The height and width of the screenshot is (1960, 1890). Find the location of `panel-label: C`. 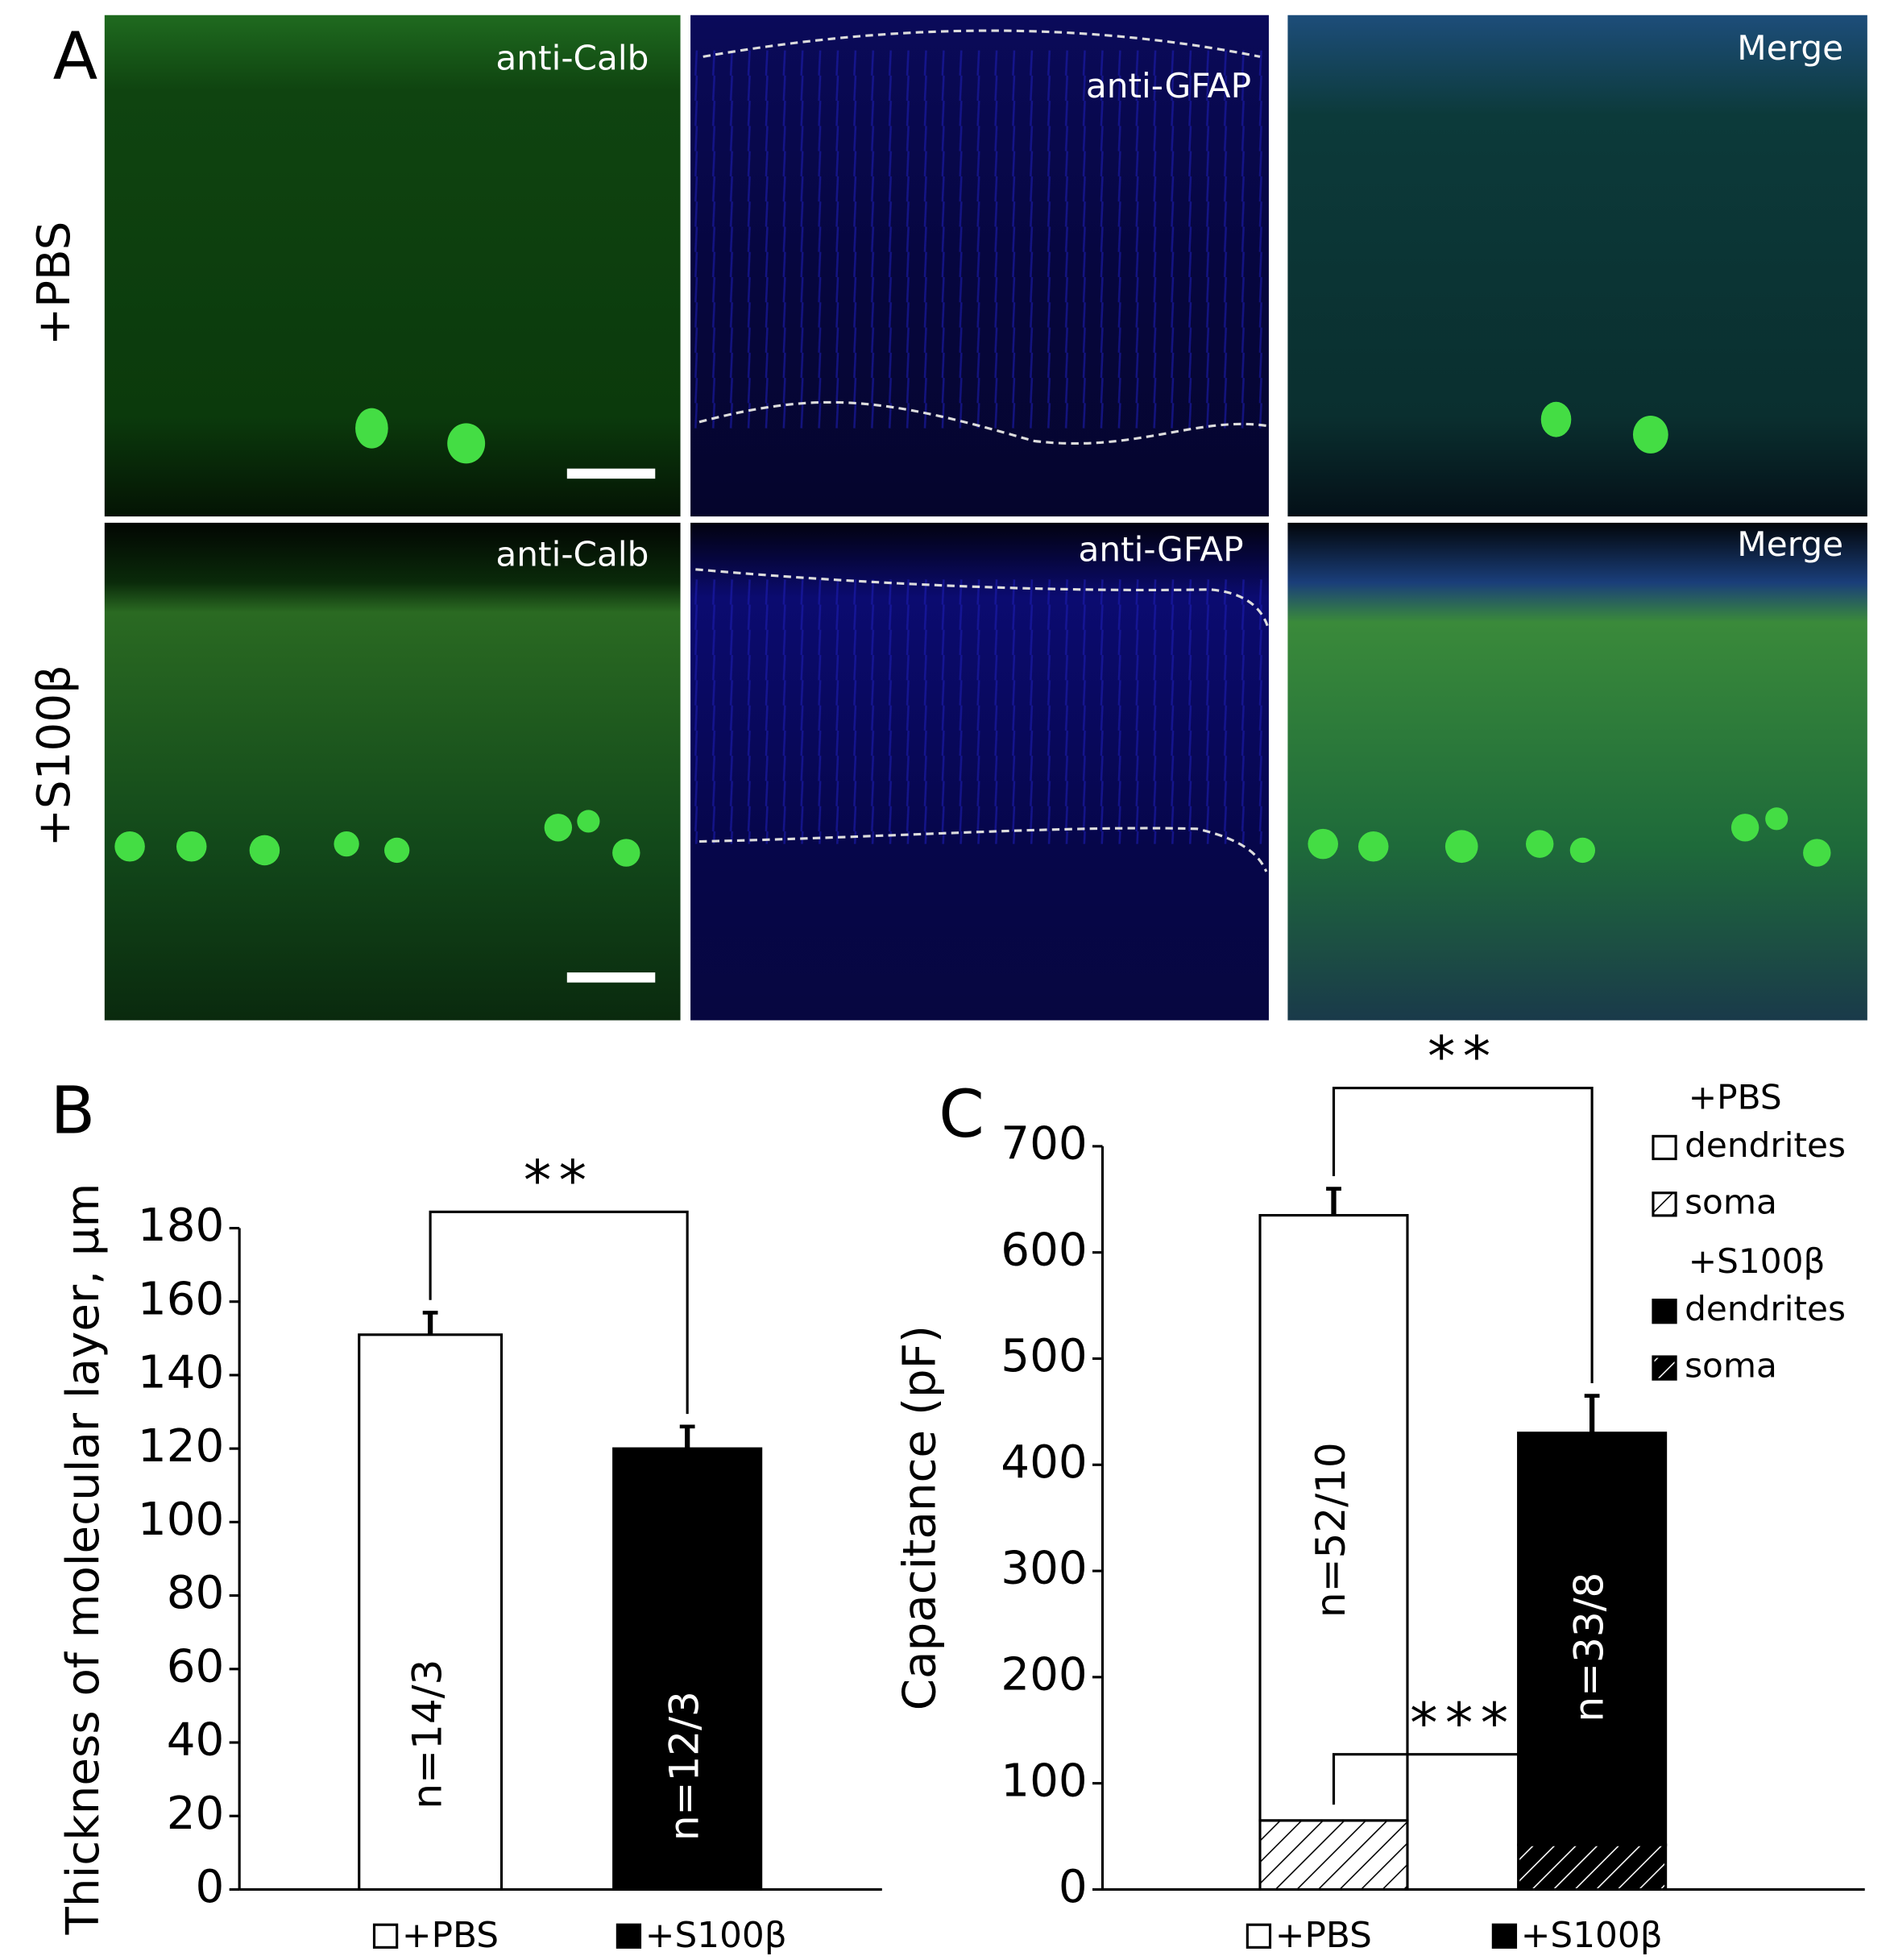

panel-label: C is located at coordinates (961, 1115).